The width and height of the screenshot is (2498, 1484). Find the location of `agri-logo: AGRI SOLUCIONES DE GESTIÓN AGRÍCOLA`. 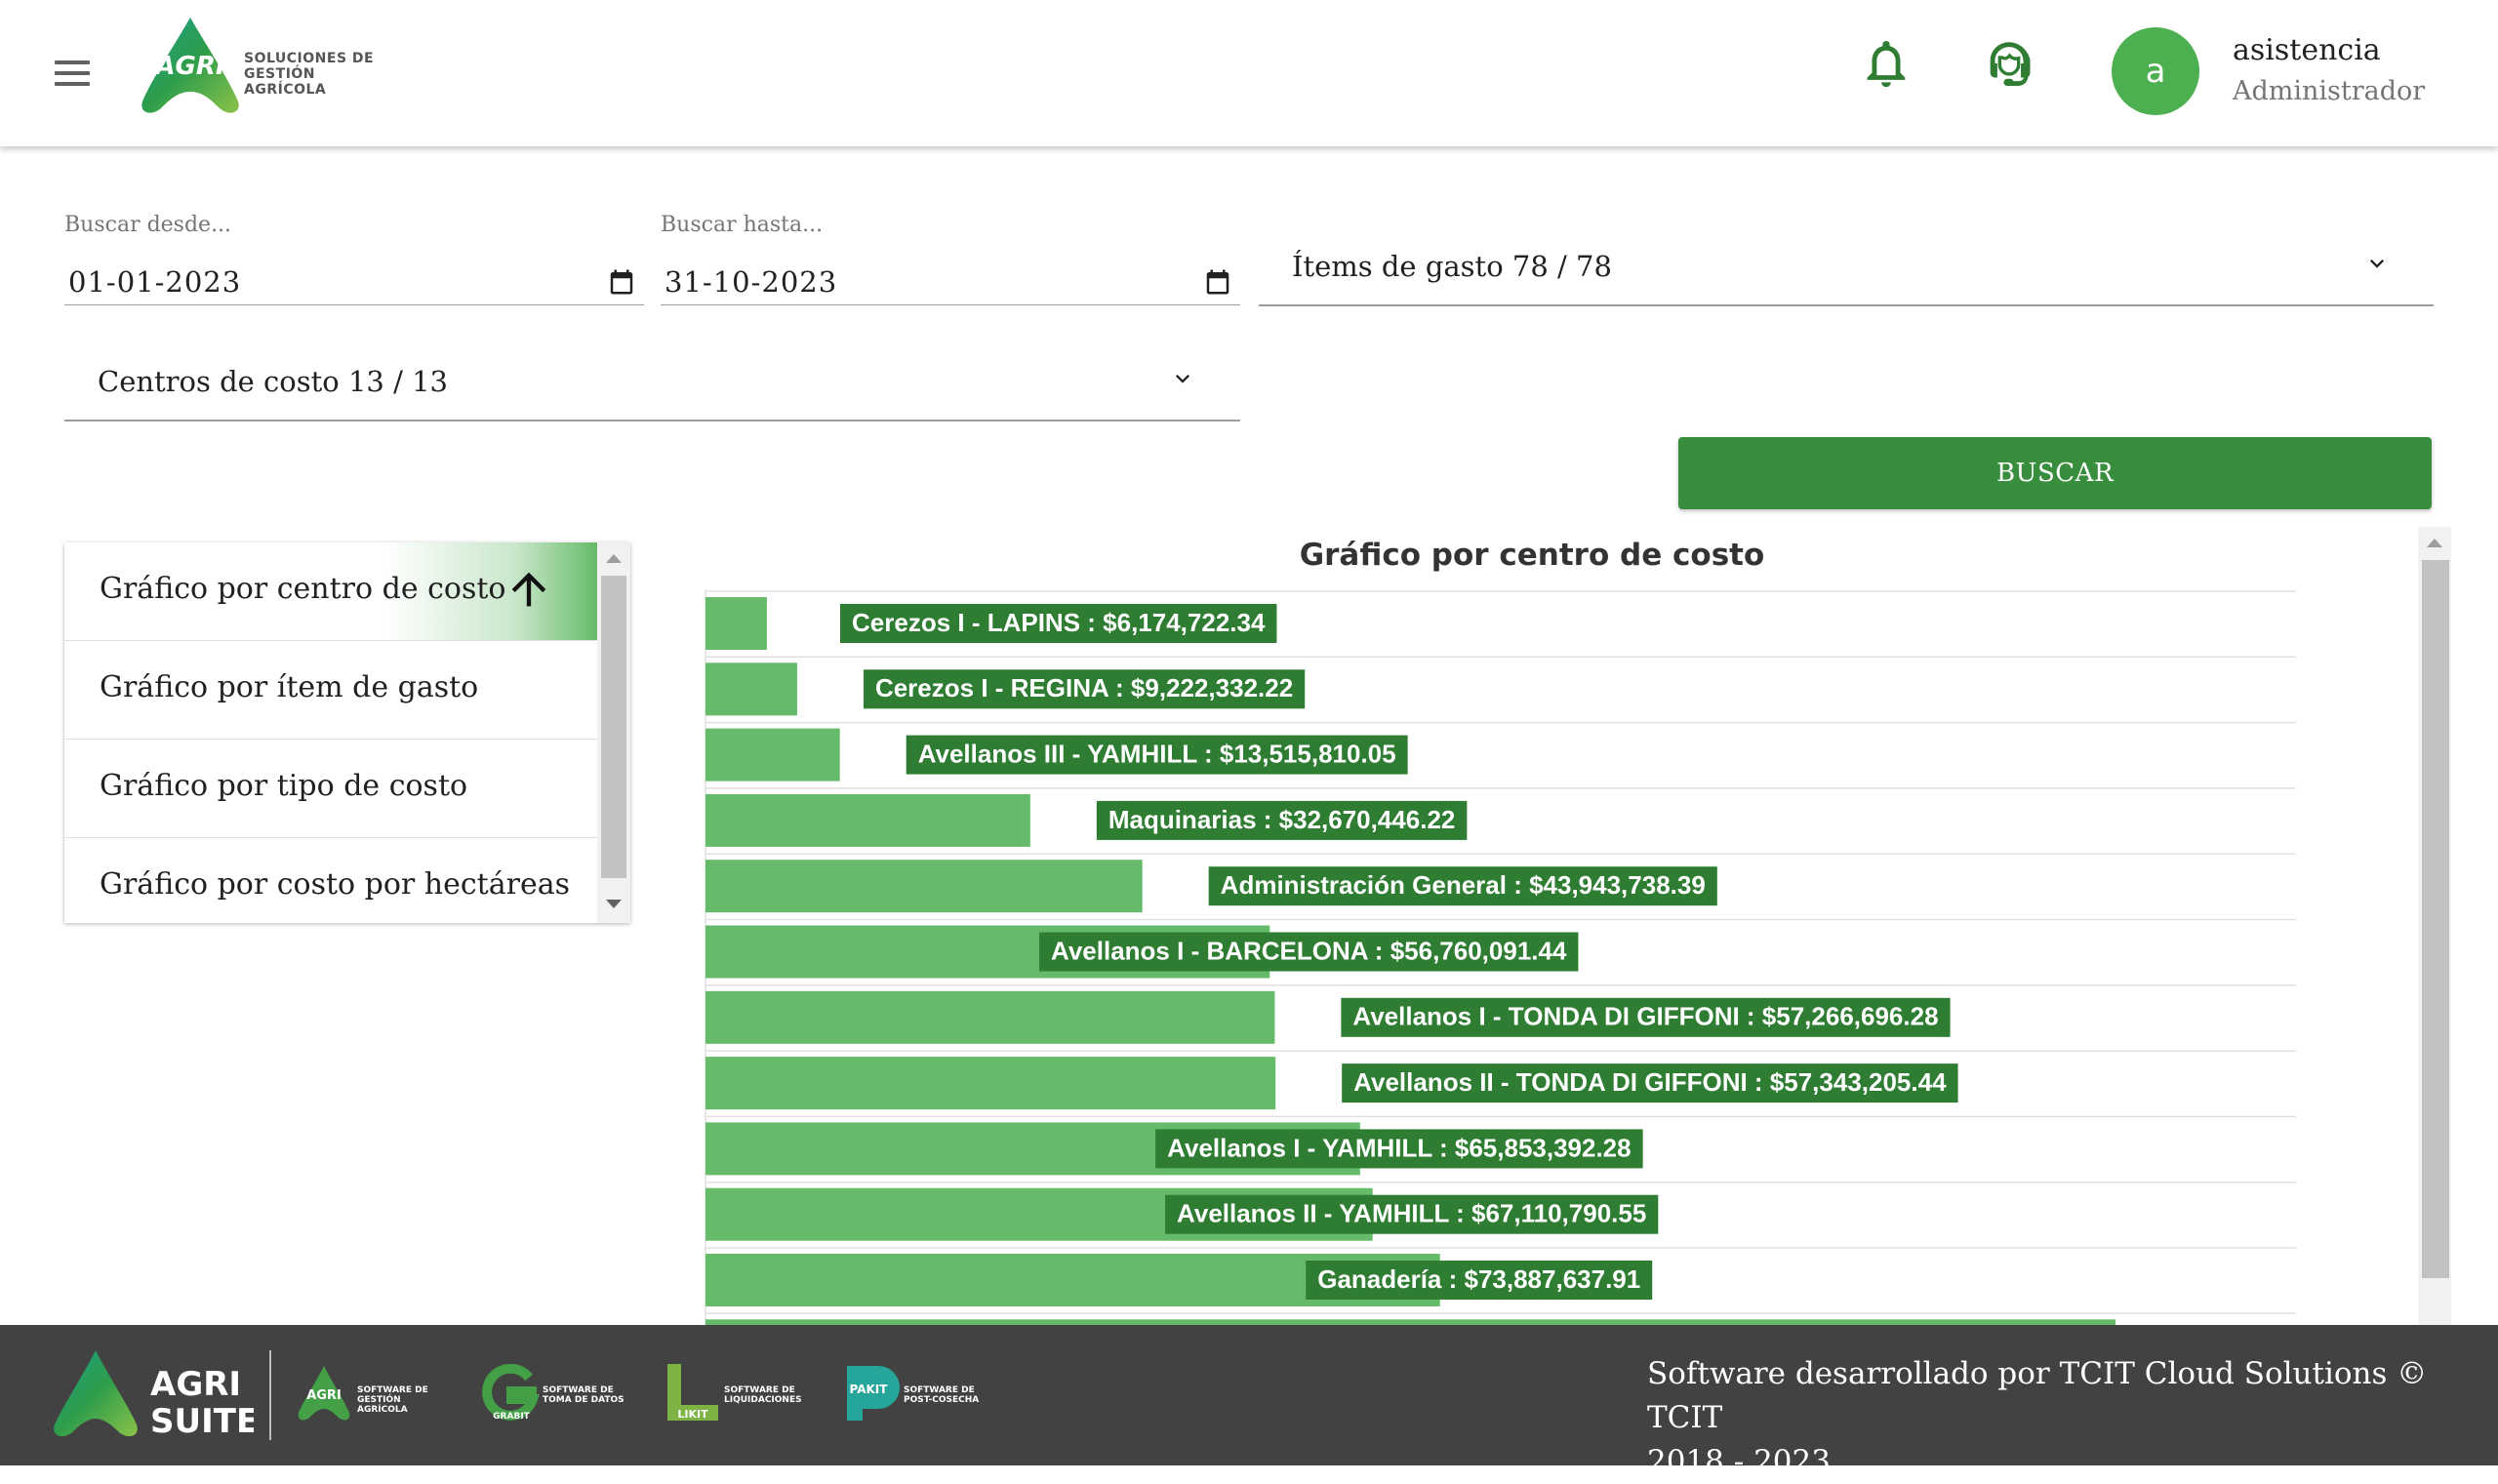

agri-logo: AGRI SOLUCIONES DE GESTIÓN AGRÍCOLA is located at coordinates (268, 67).